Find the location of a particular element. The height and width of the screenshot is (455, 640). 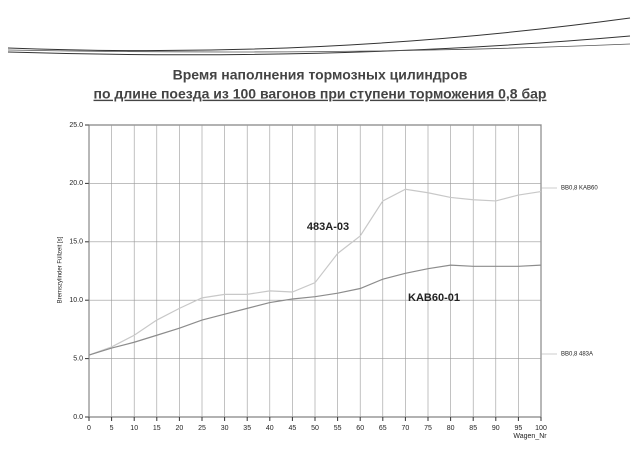

series-label: 483A-03 is located at coordinates (328, 227).